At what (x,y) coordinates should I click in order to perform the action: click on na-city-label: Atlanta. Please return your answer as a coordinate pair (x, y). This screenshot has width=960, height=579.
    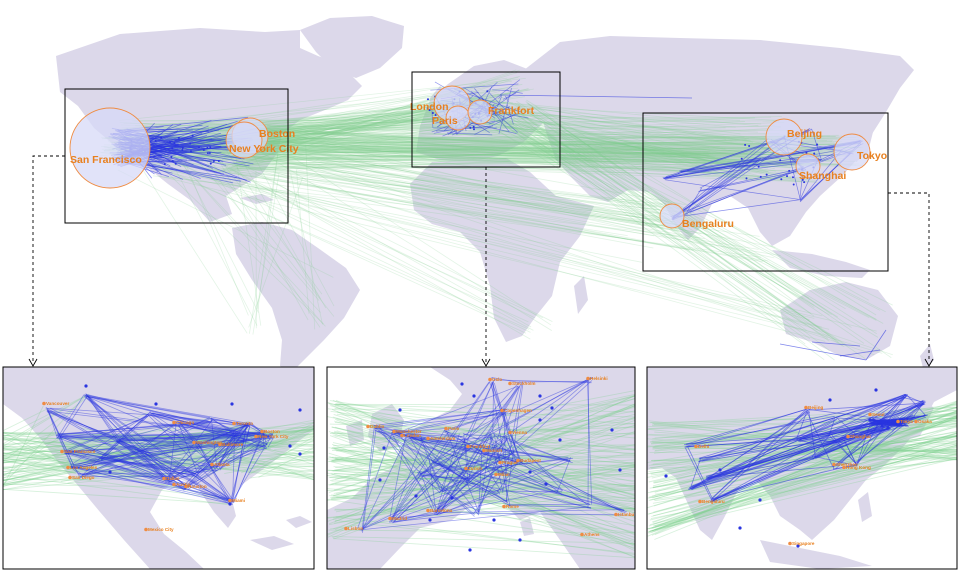
    Looking at the image, I should click on (222, 464).